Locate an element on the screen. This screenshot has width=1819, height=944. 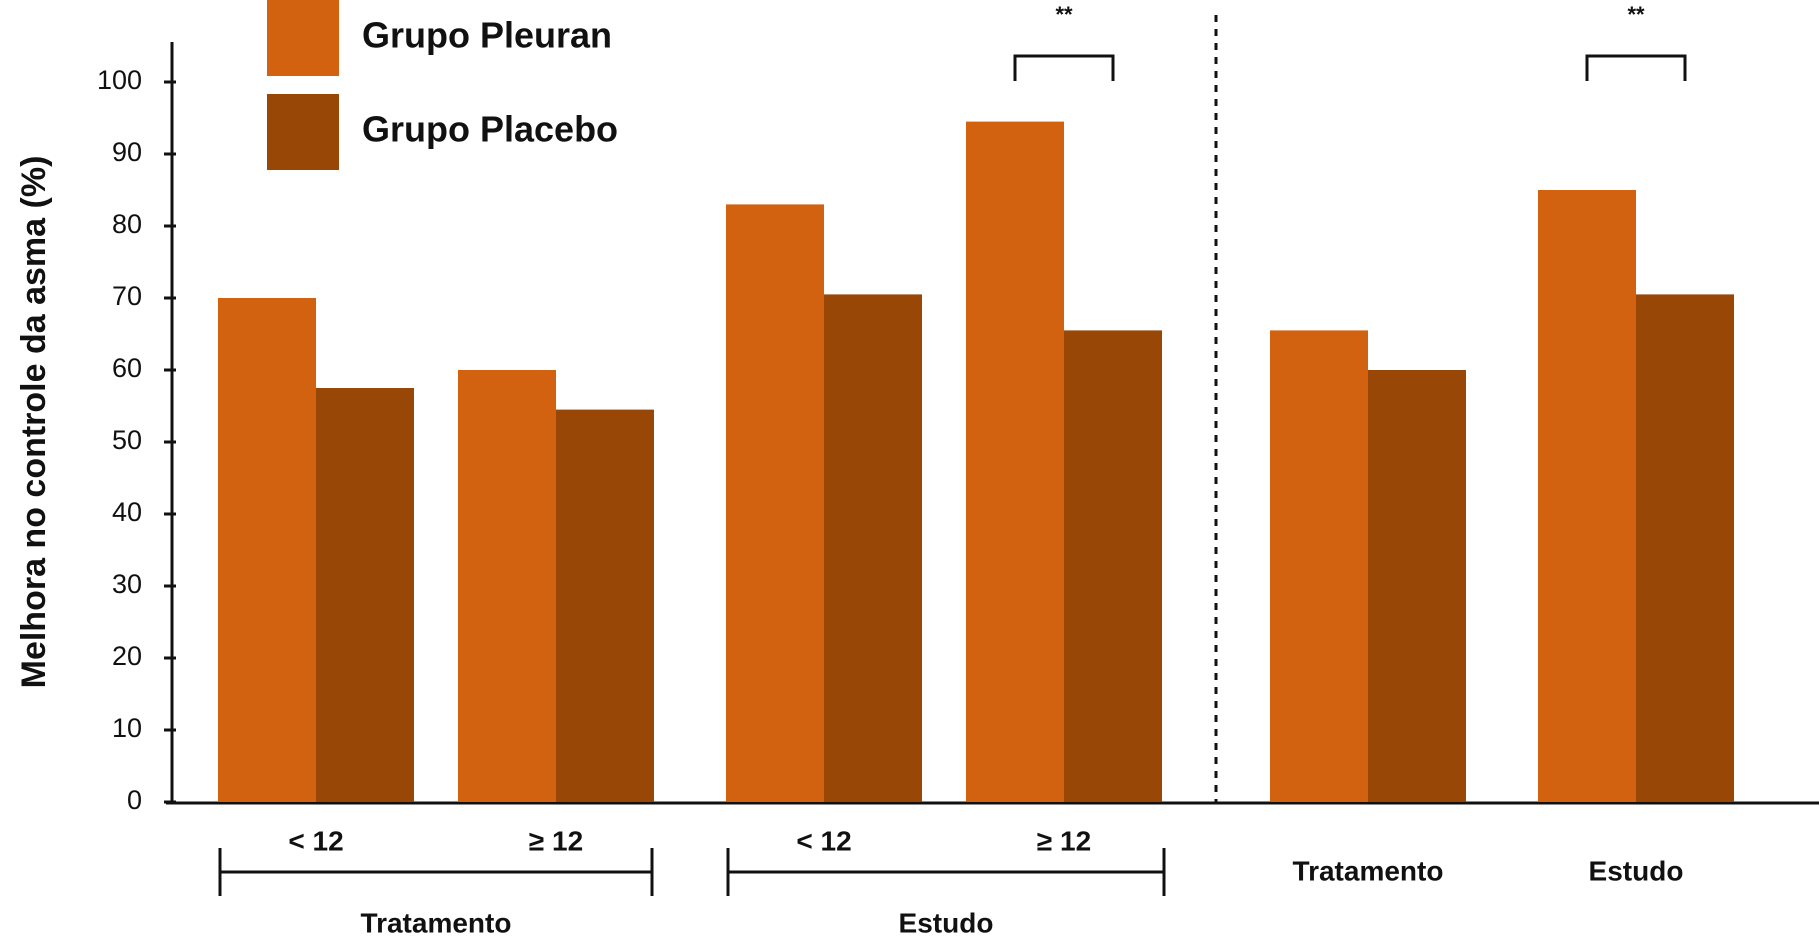
y-tick-label: 90 is located at coordinates (127, 152).